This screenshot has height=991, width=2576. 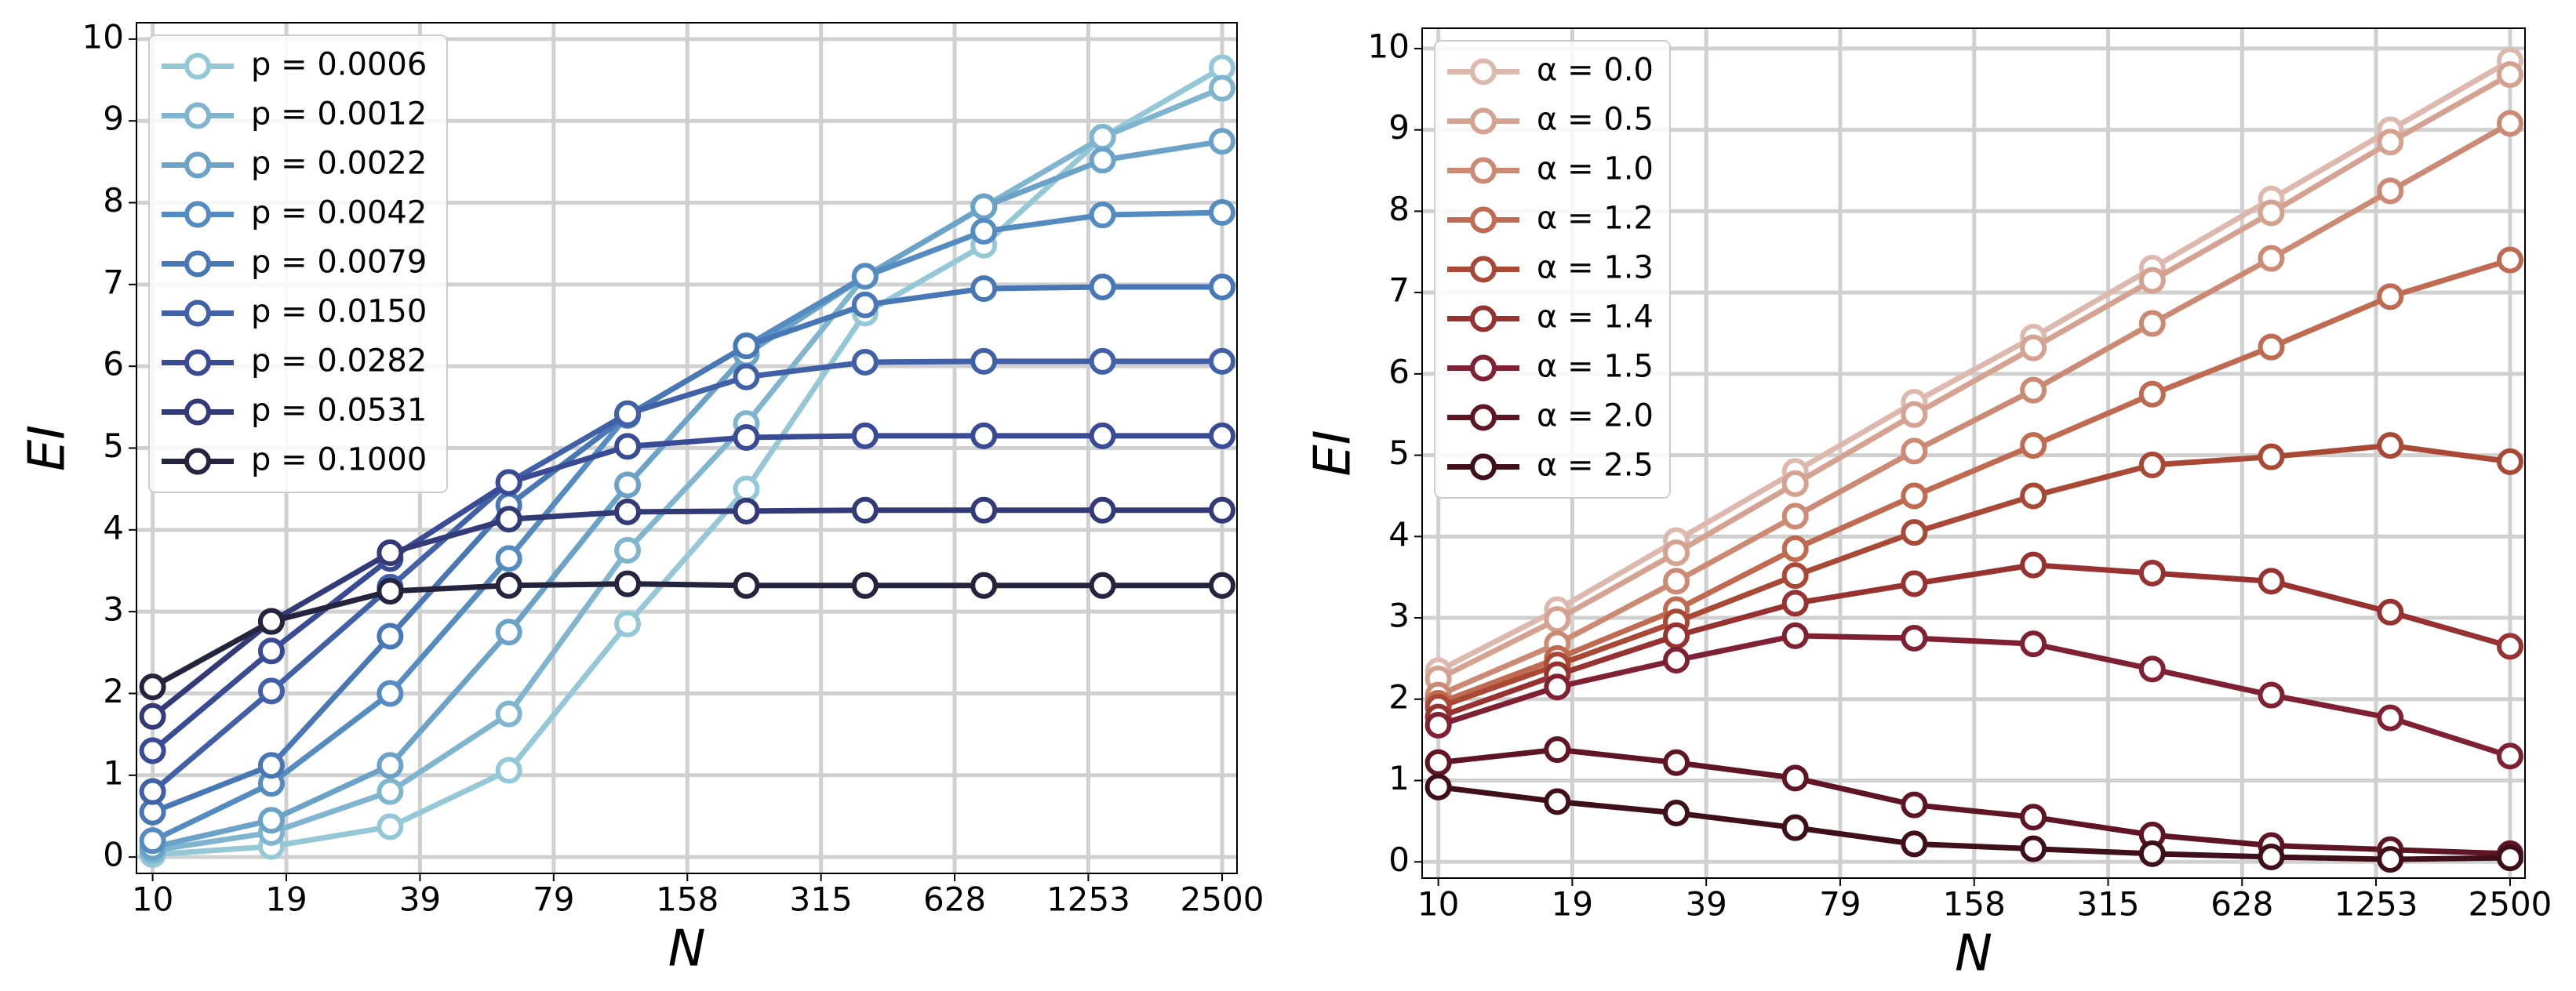 What do you see at coordinates (1572, 904) in the screenshot?
I see `x-tick-label: 19` at bounding box center [1572, 904].